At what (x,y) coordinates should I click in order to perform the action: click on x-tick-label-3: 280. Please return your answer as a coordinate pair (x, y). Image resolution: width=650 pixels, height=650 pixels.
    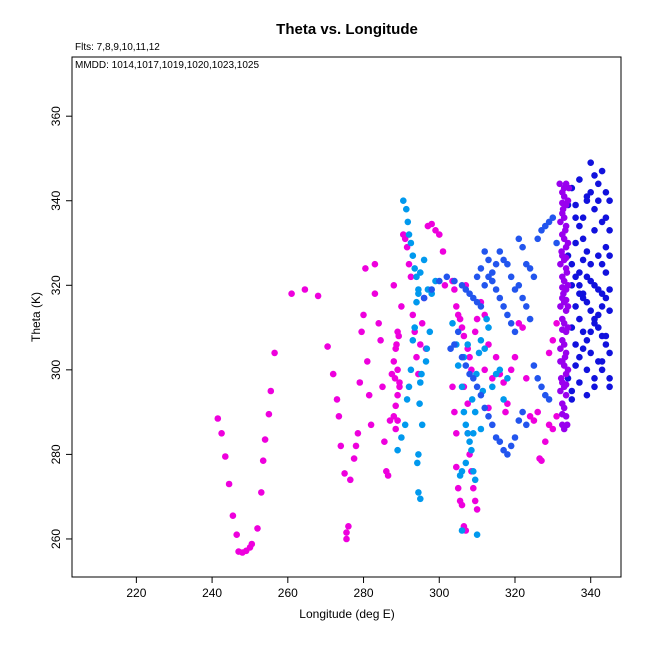
    Looking at the image, I should click on (364, 593).